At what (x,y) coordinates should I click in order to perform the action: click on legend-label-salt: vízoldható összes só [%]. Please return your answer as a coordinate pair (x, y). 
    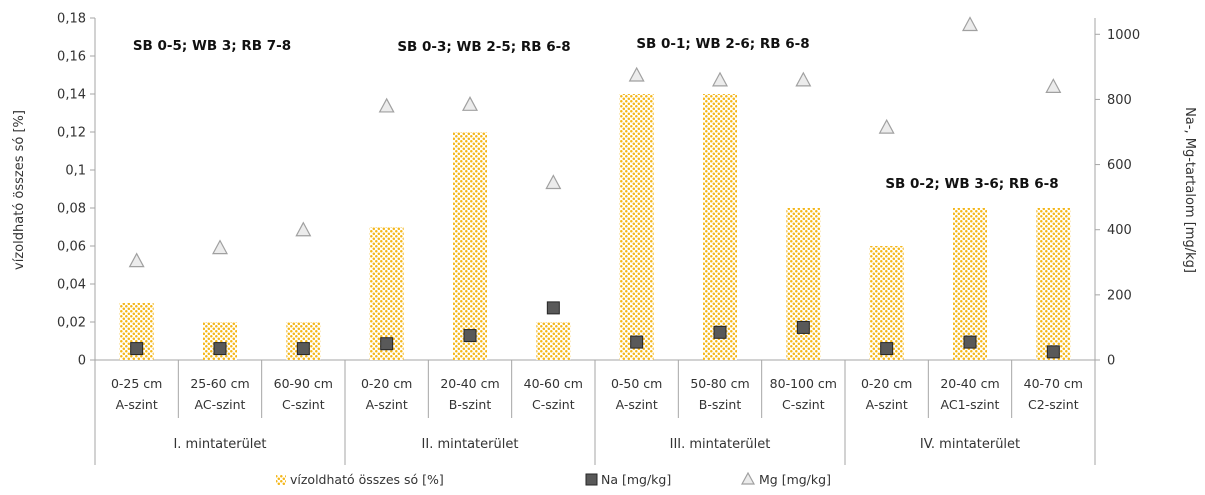
    Looking at the image, I should click on (367, 479).